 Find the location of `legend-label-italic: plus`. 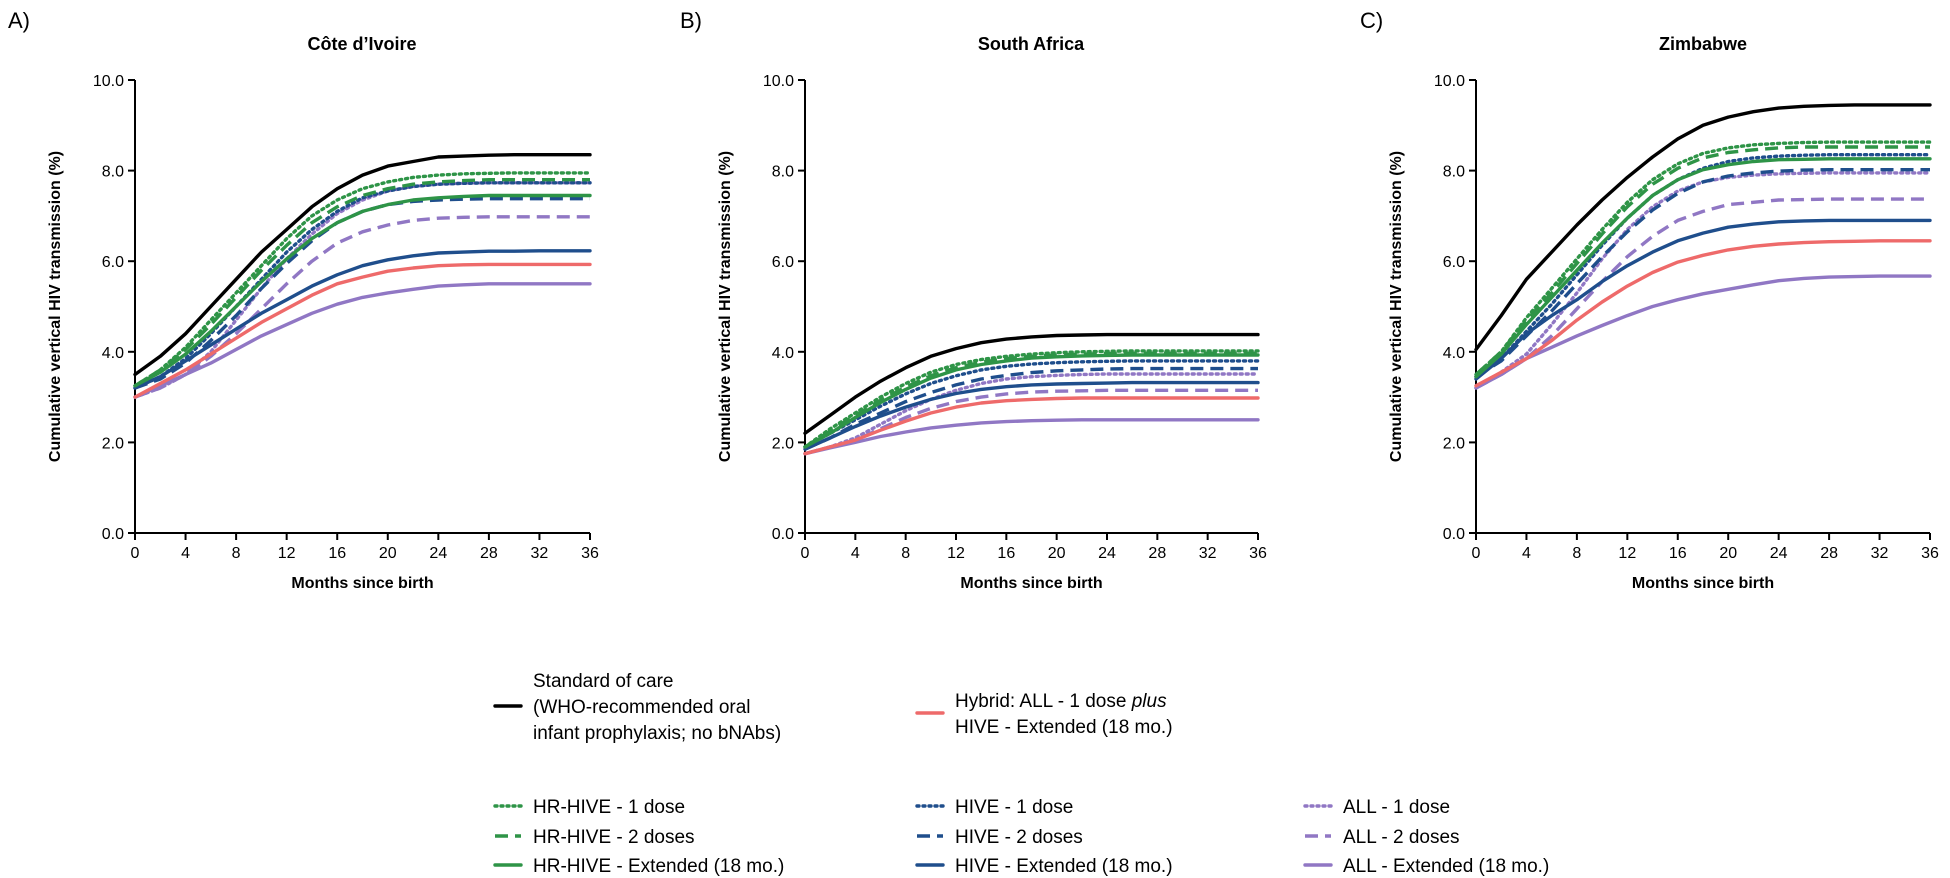

legend-label-italic: plus is located at coordinates (1149, 701).